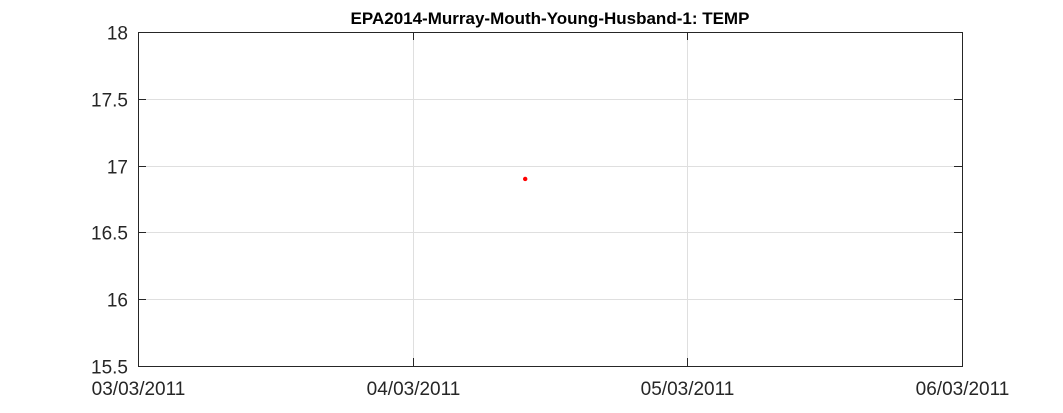  Describe the element at coordinates (109, 368) in the screenshot. I see `y-tick-label: 15.5` at that location.